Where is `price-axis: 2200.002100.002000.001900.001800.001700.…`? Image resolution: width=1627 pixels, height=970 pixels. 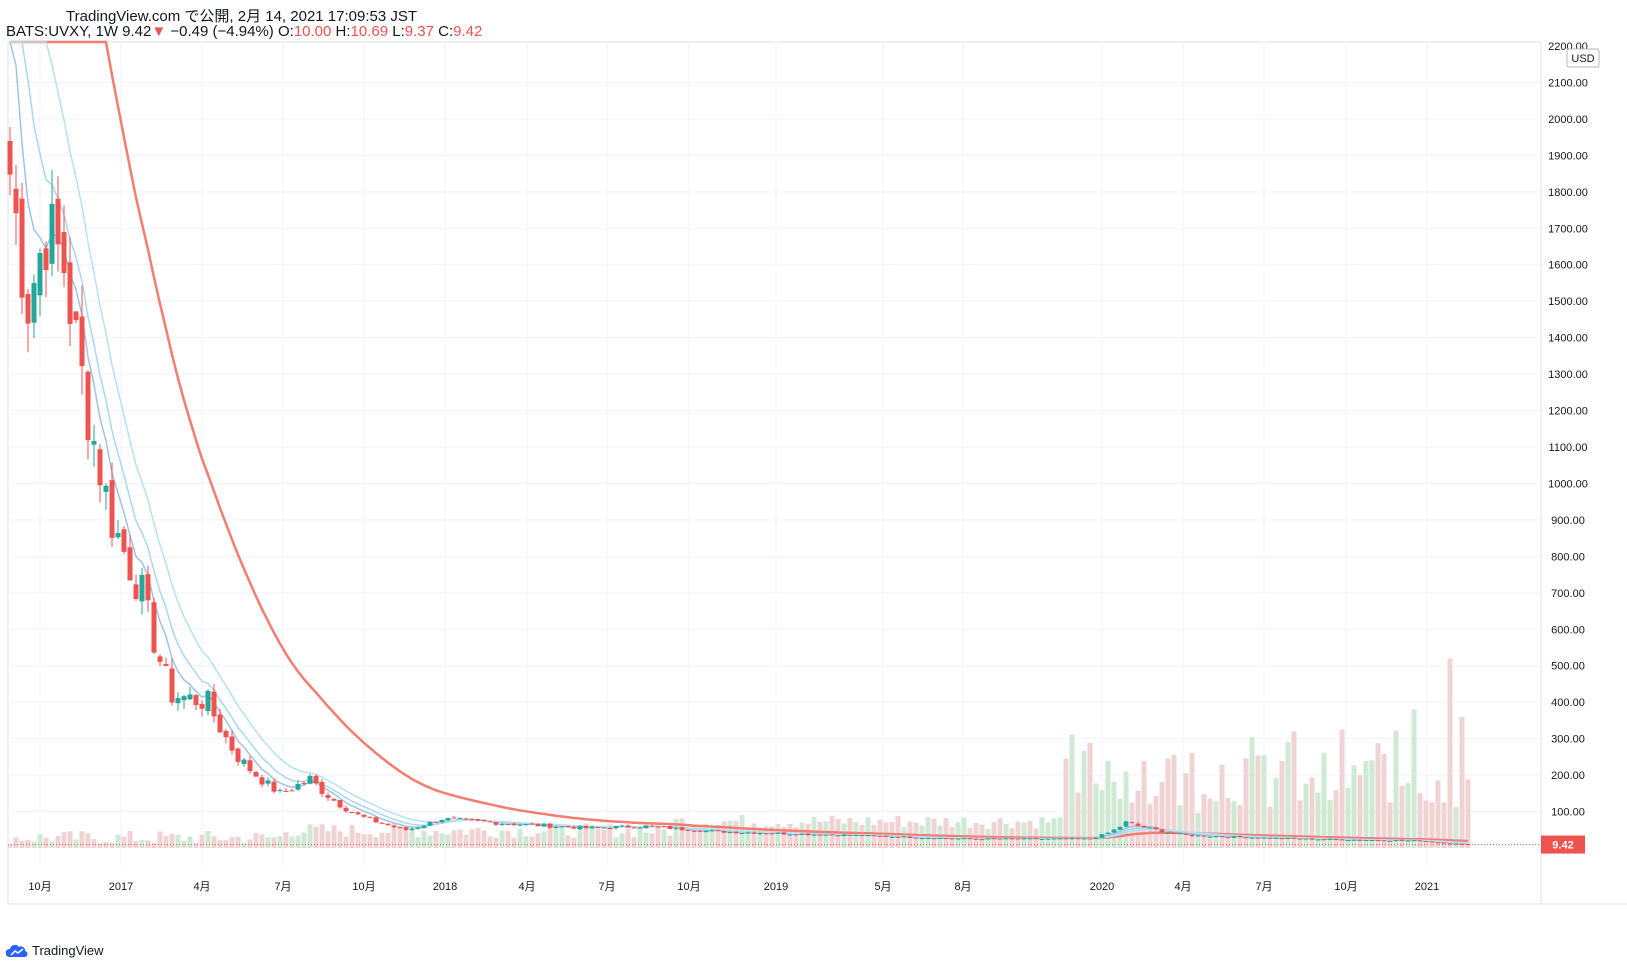
price-axis: 2200.002100.002000.001900.001800.001700.… is located at coordinates (1568, 430).